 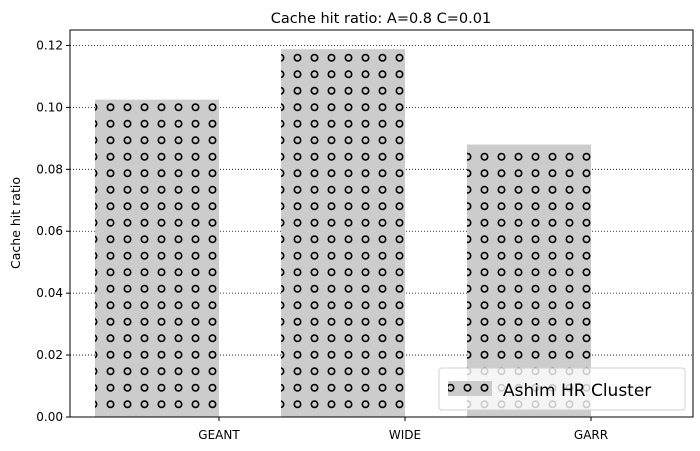 I want to click on y-axis: 0.00 0.02 0.04 0.06 0.08 0.10 0.12, so click(x=53, y=231).